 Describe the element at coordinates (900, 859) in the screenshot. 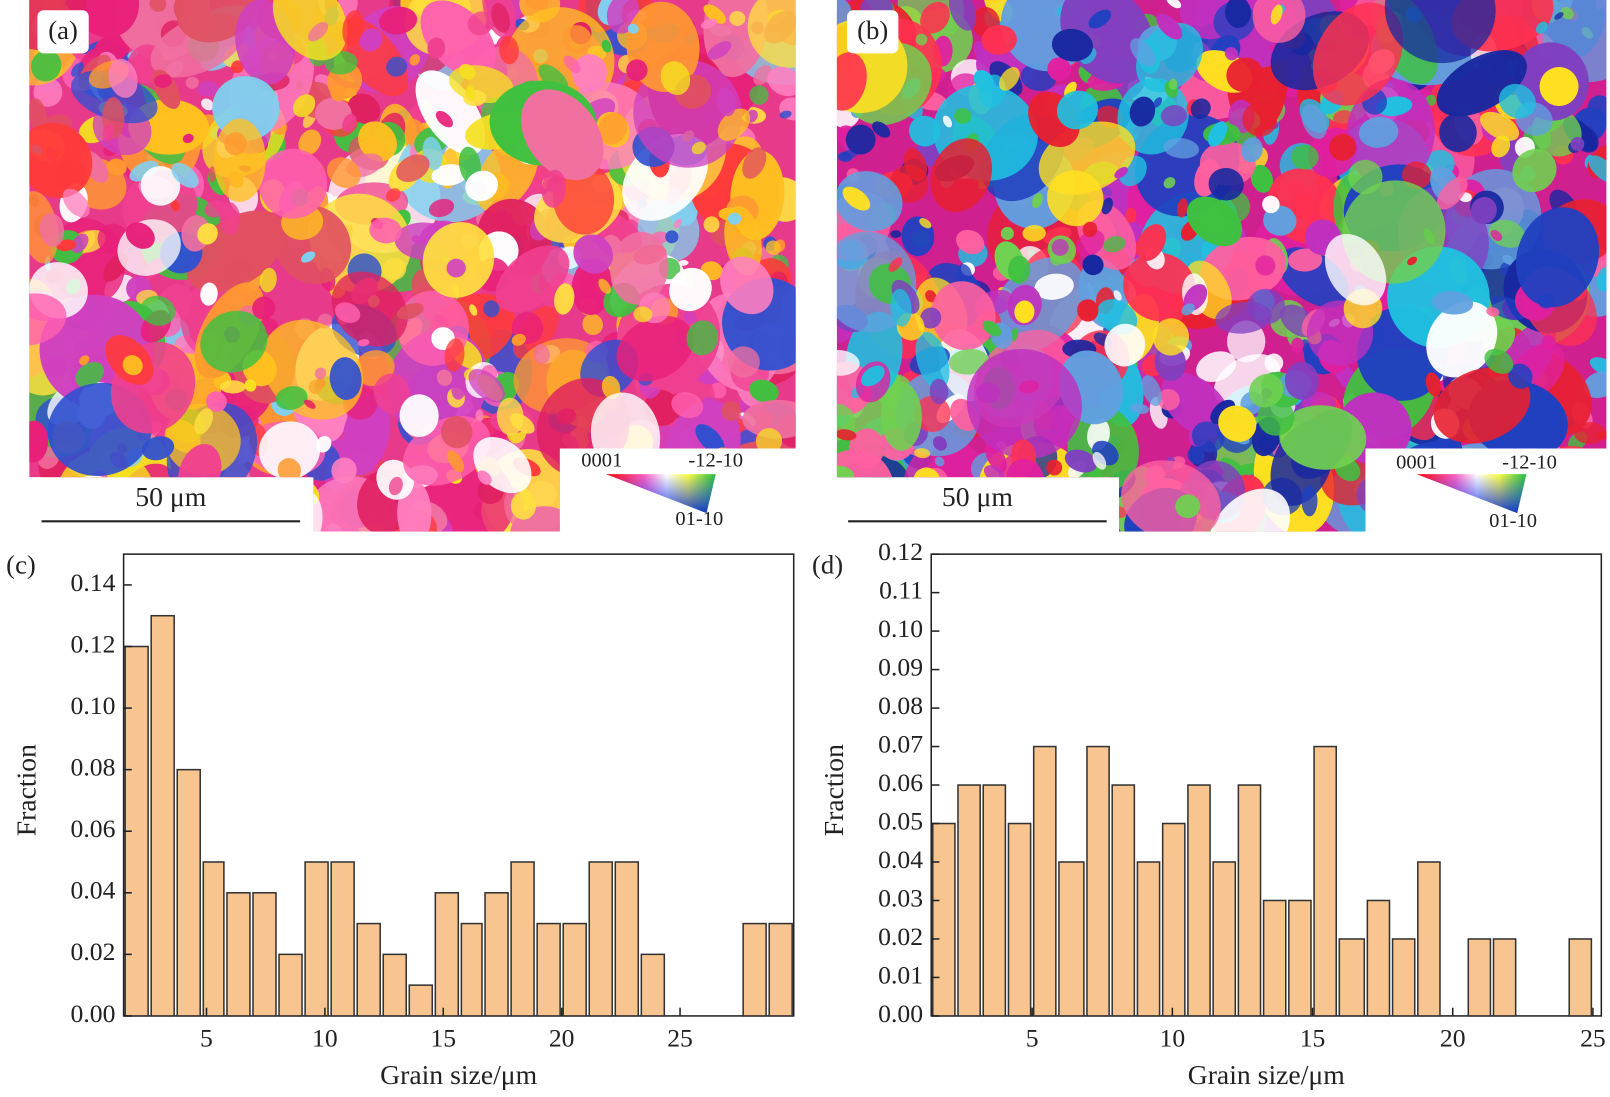

I see `y-tick-label: 0.04` at that location.